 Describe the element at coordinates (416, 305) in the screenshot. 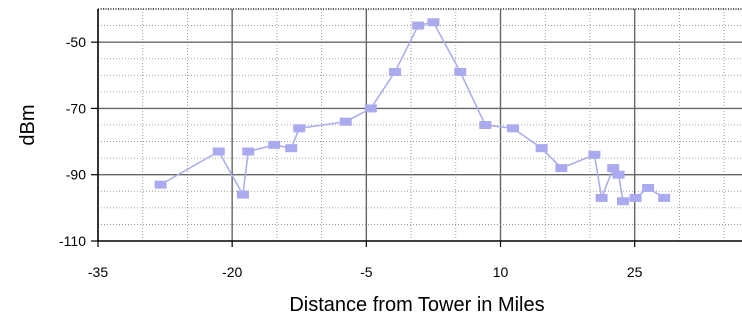

I see `x-axis-label: Distance from Tower in Miles` at that location.